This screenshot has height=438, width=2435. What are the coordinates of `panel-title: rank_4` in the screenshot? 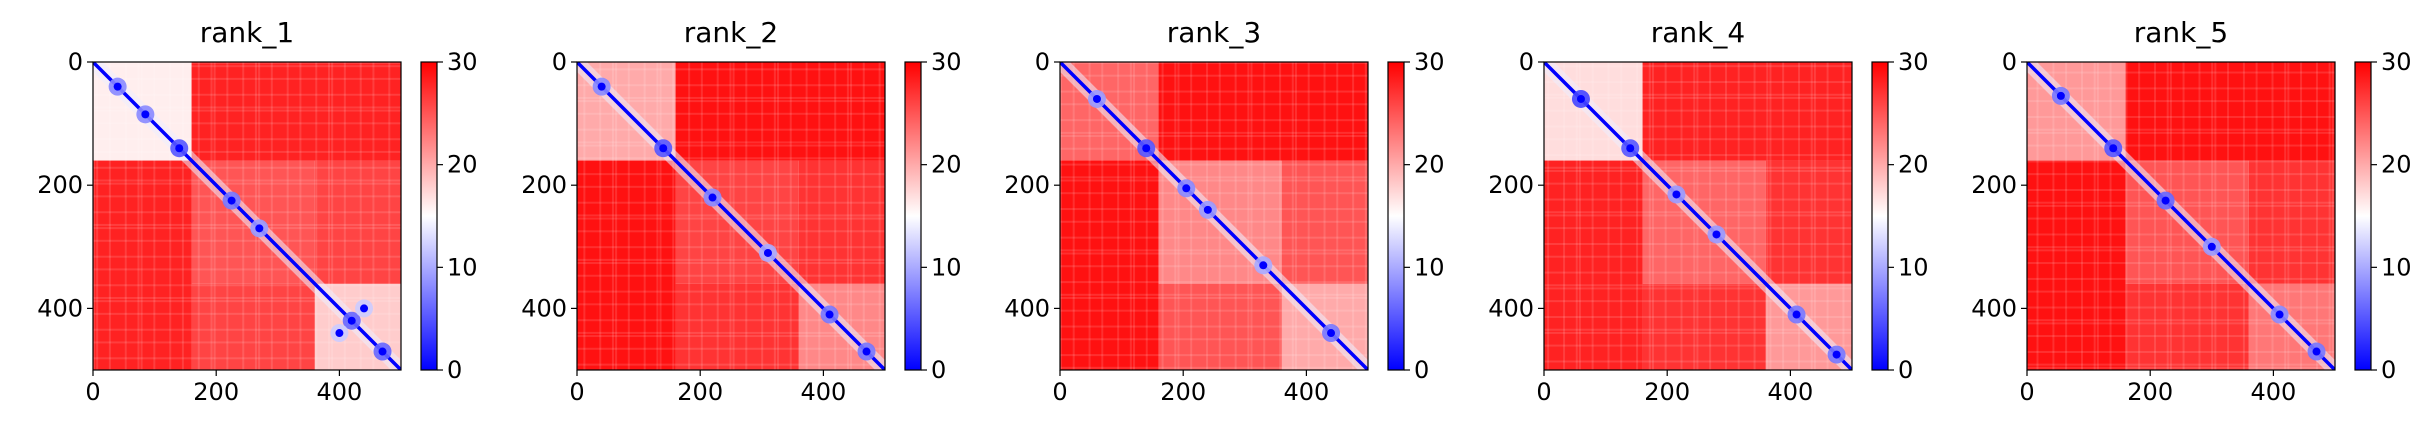 It's located at (1698, 32).